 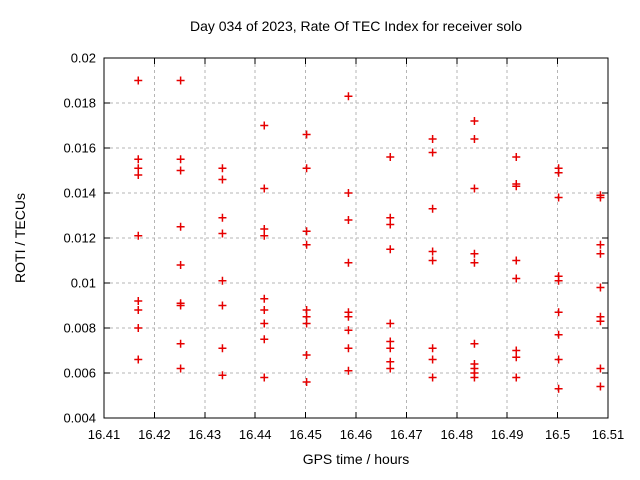 I want to click on x-tick-label: 16.41, so click(x=104, y=434).